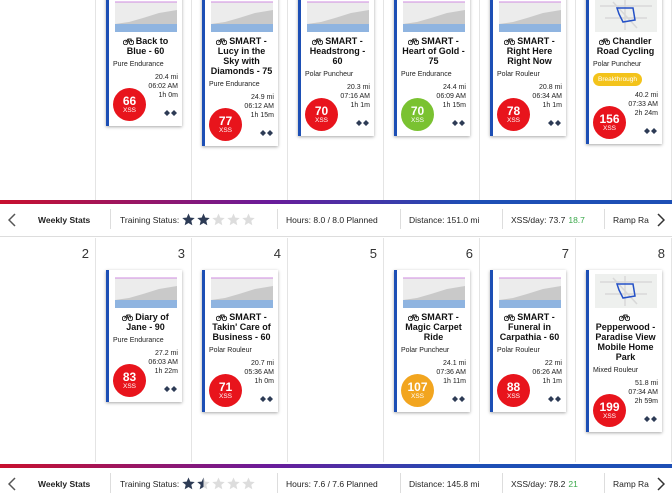 Image resolution: width=672 pixels, height=500 pixels. Describe the element at coordinates (451, 96) in the screenshot. I see `start-time: 06:09 AM` at that location.